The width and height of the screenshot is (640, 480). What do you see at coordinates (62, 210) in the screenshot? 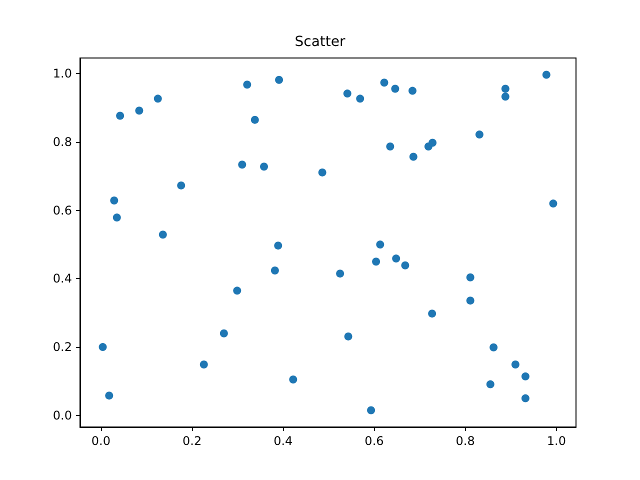
I see `y-tick-label: 0.6` at bounding box center [62, 210].